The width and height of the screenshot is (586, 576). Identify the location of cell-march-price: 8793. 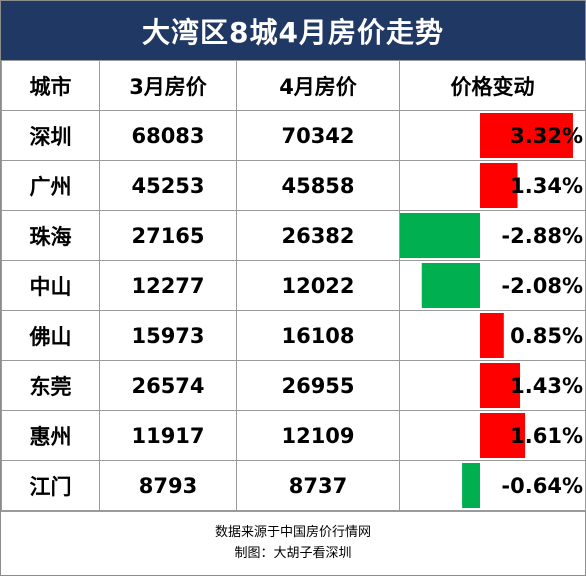
(168, 485).